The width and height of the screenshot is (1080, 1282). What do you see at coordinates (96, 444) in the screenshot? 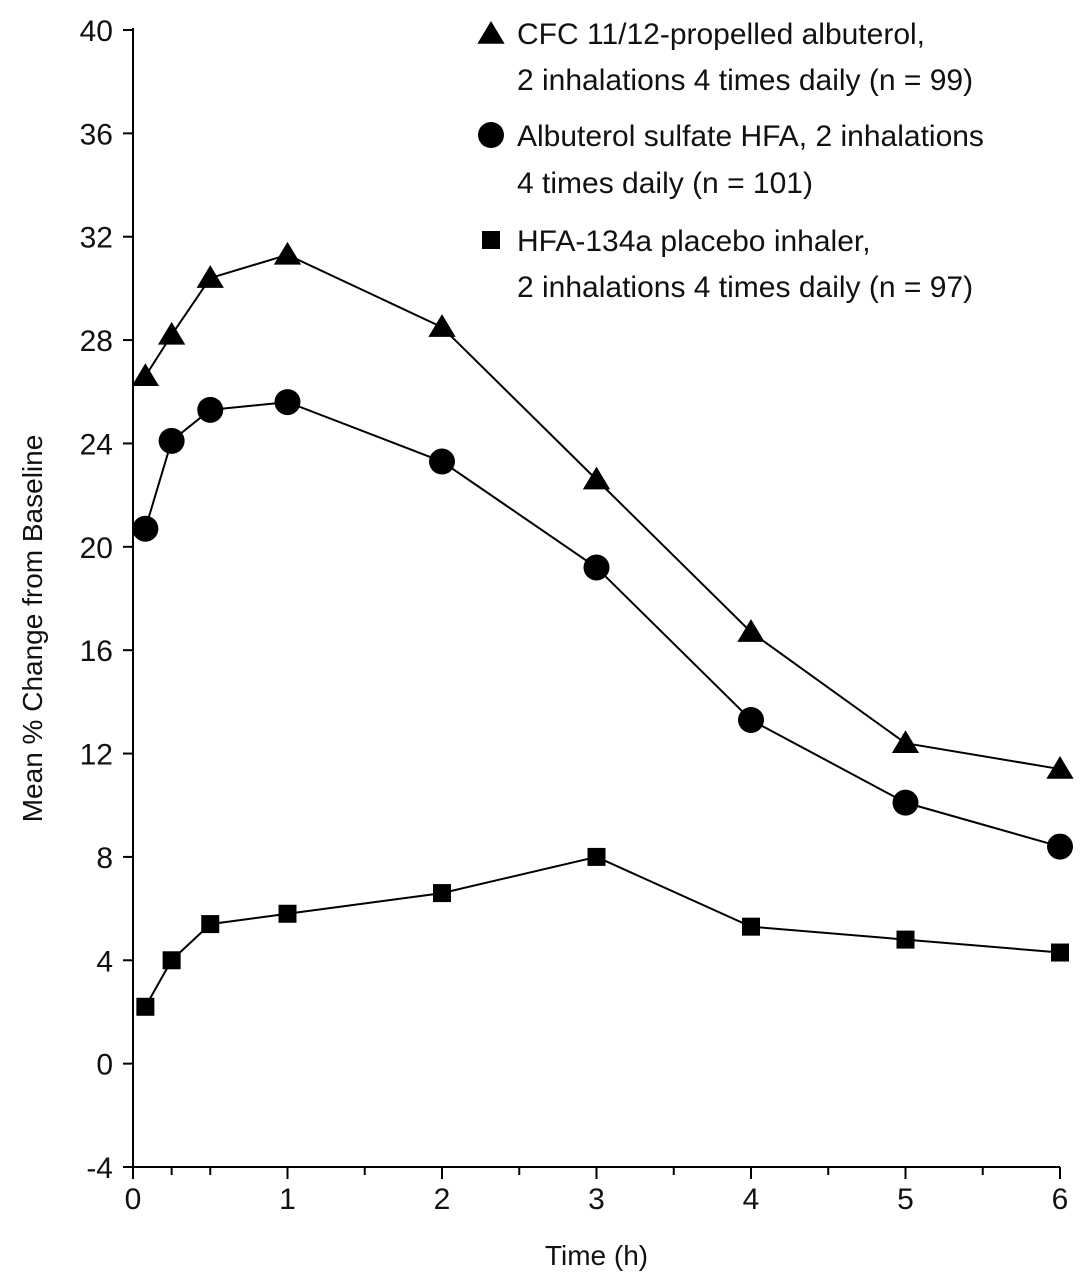
I see `y-tick-label: 24` at bounding box center [96, 444].